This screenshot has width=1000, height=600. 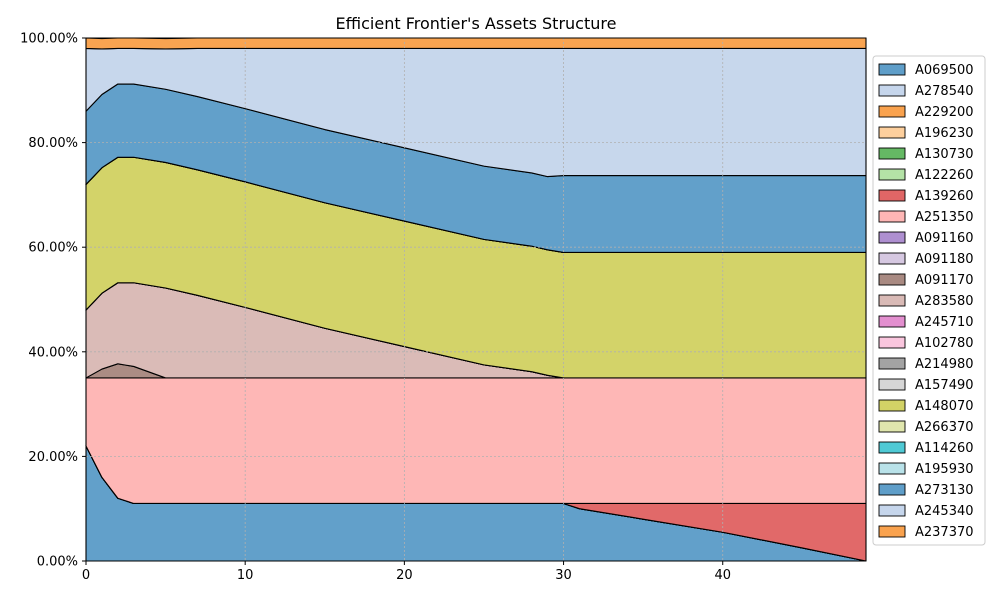 What do you see at coordinates (86, 575) in the screenshot?
I see `x-tick-label: 0` at bounding box center [86, 575].